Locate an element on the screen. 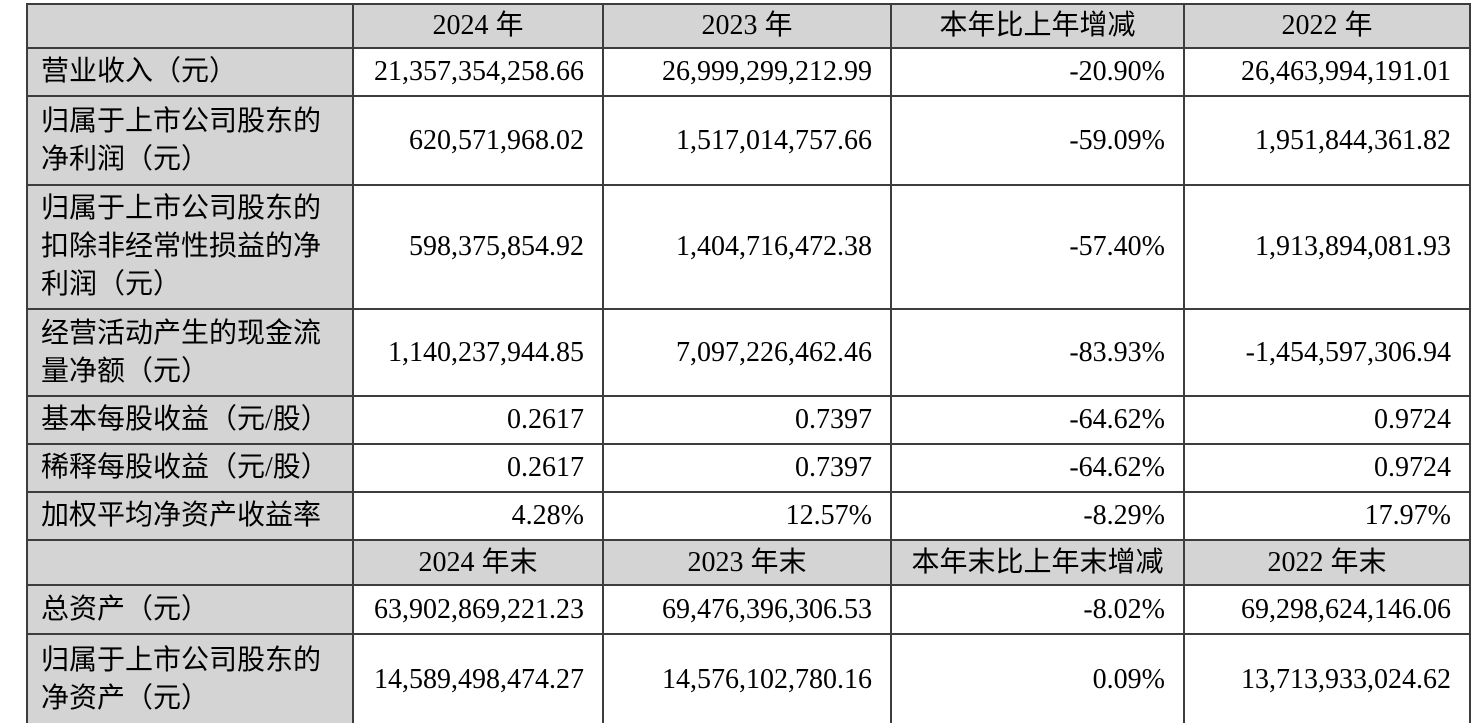  value-cell: 12.57% is located at coordinates (747, 516).